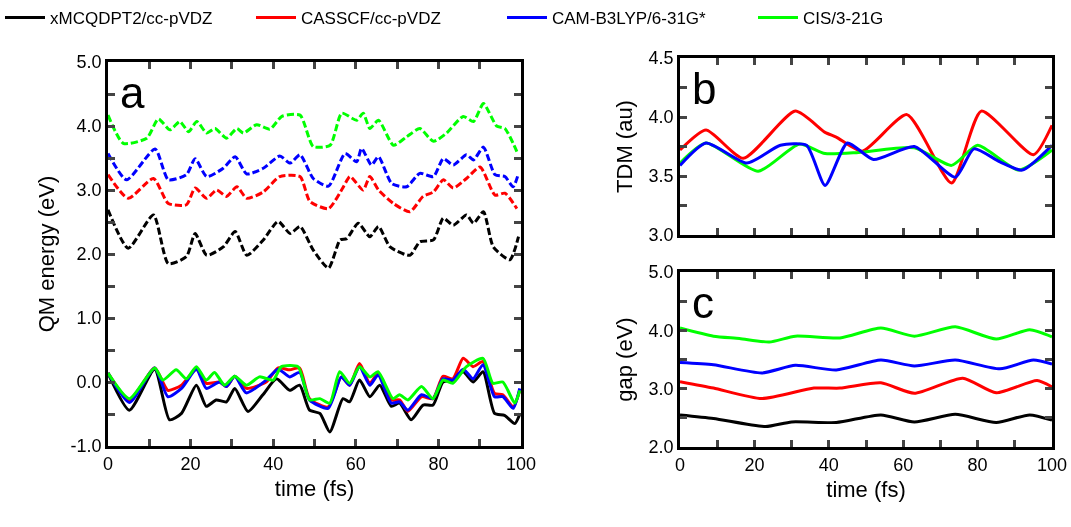  I want to click on legend-label: CASSCF/cc-pVDZ, so click(371, 19).